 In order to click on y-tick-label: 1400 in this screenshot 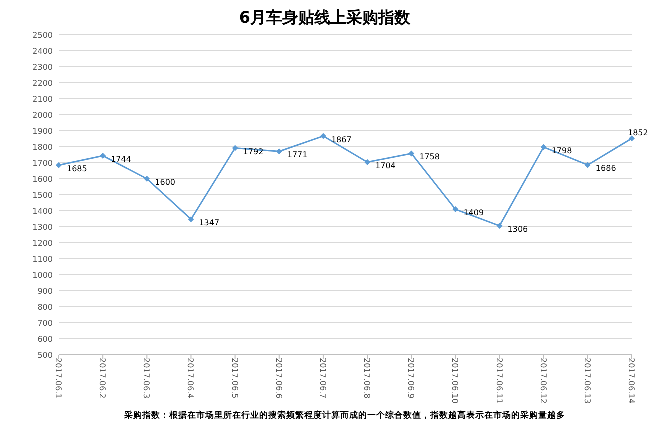, I will do `click(42, 211)`.